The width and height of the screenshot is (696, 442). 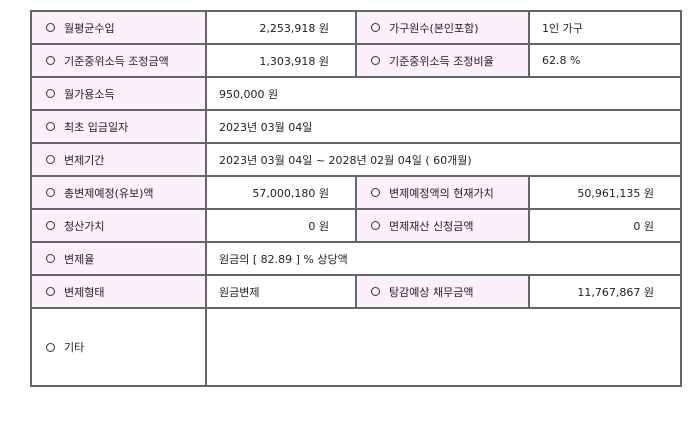 I want to click on value-cell: 1인 가구, so click(x=605, y=27).